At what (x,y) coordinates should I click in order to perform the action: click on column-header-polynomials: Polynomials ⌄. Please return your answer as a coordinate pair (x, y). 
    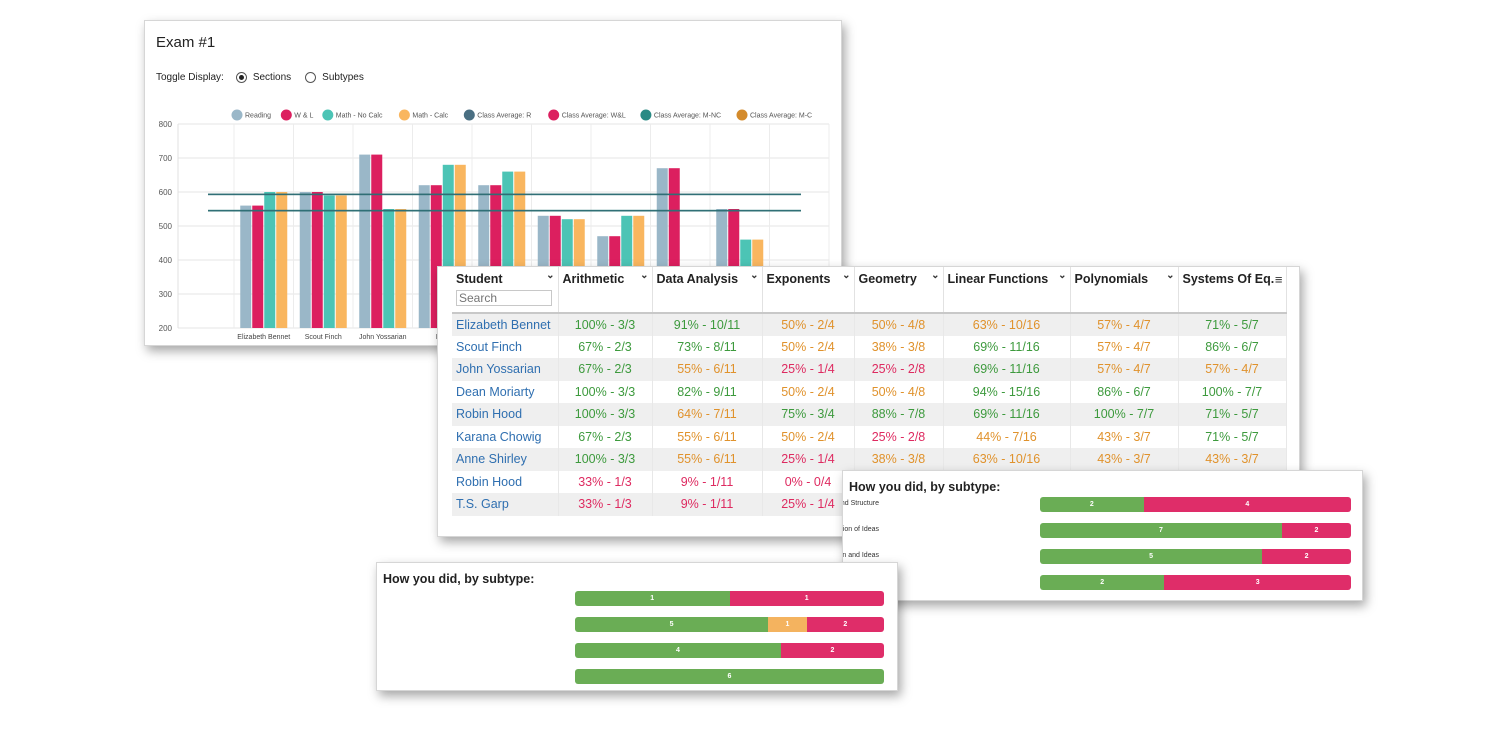
    Looking at the image, I should click on (1124, 290).